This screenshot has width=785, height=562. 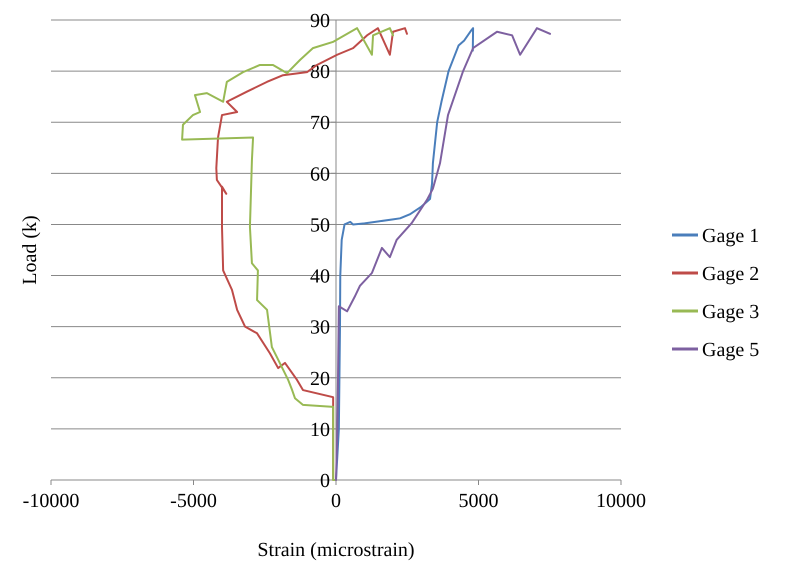 What do you see at coordinates (51, 501) in the screenshot?
I see `x-tick-label: -10000` at bounding box center [51, 501].